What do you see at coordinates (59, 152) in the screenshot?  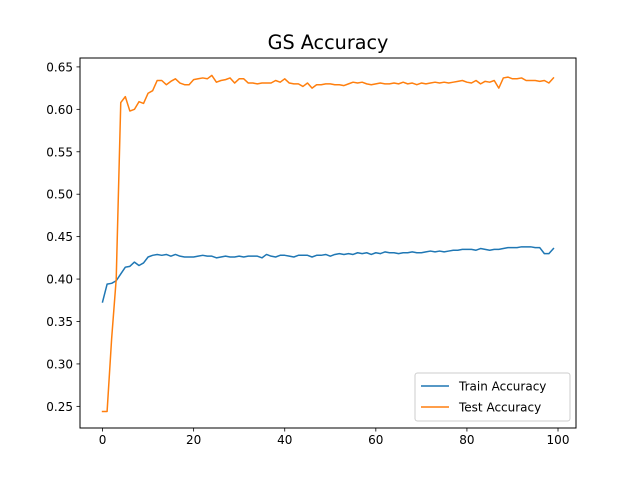 I see `y-tick-label: 0.55` at bounding box center [59, 152].